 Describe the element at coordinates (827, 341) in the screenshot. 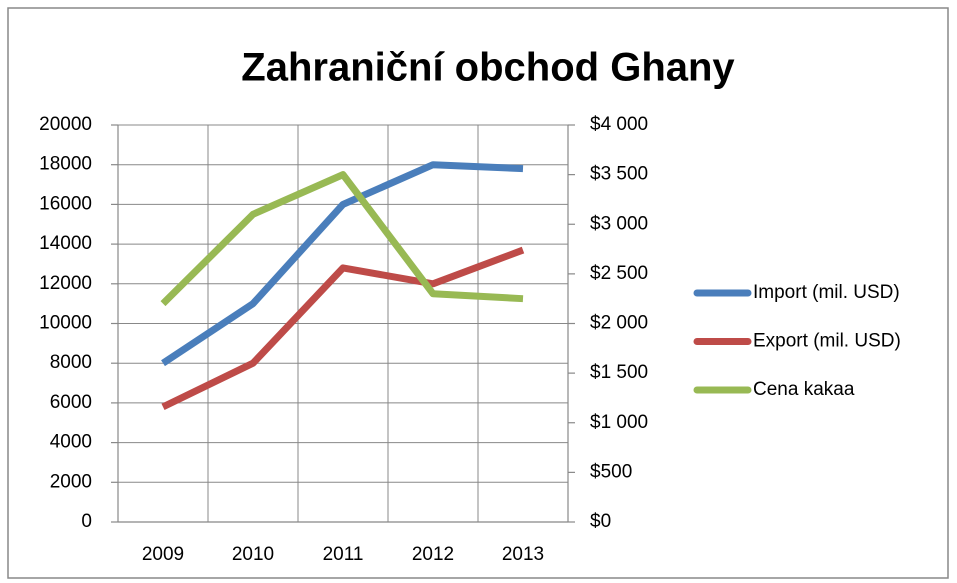

I see `legend-label: Export (mil. USD)` at that location.